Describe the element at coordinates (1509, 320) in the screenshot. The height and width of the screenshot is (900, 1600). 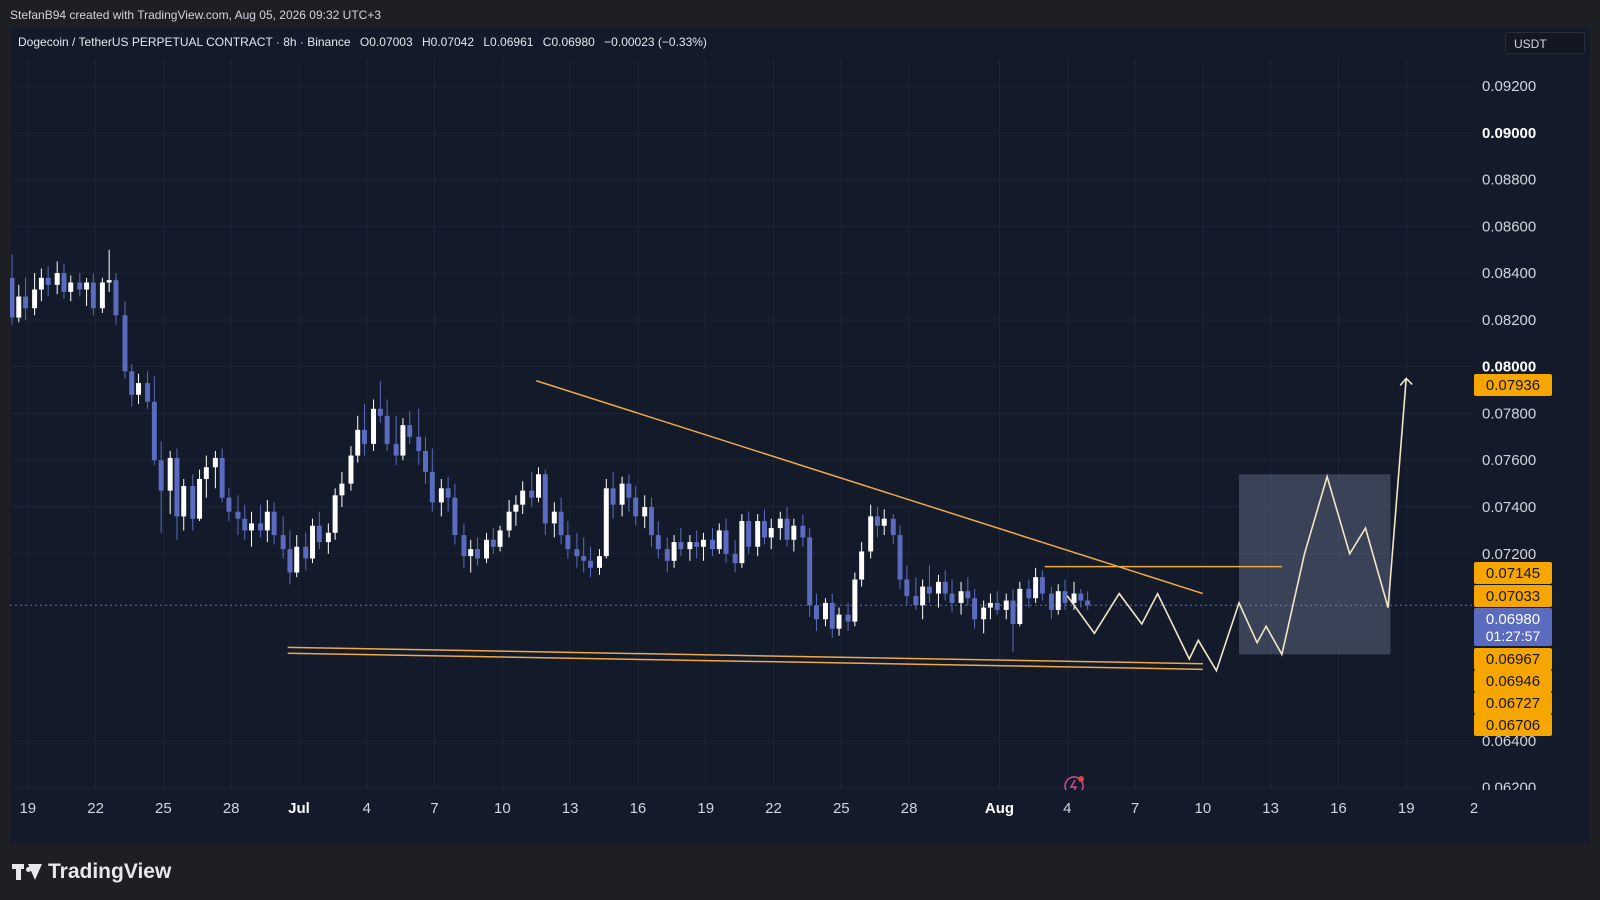
I see `price-tick-label: 0.08200` at that location.